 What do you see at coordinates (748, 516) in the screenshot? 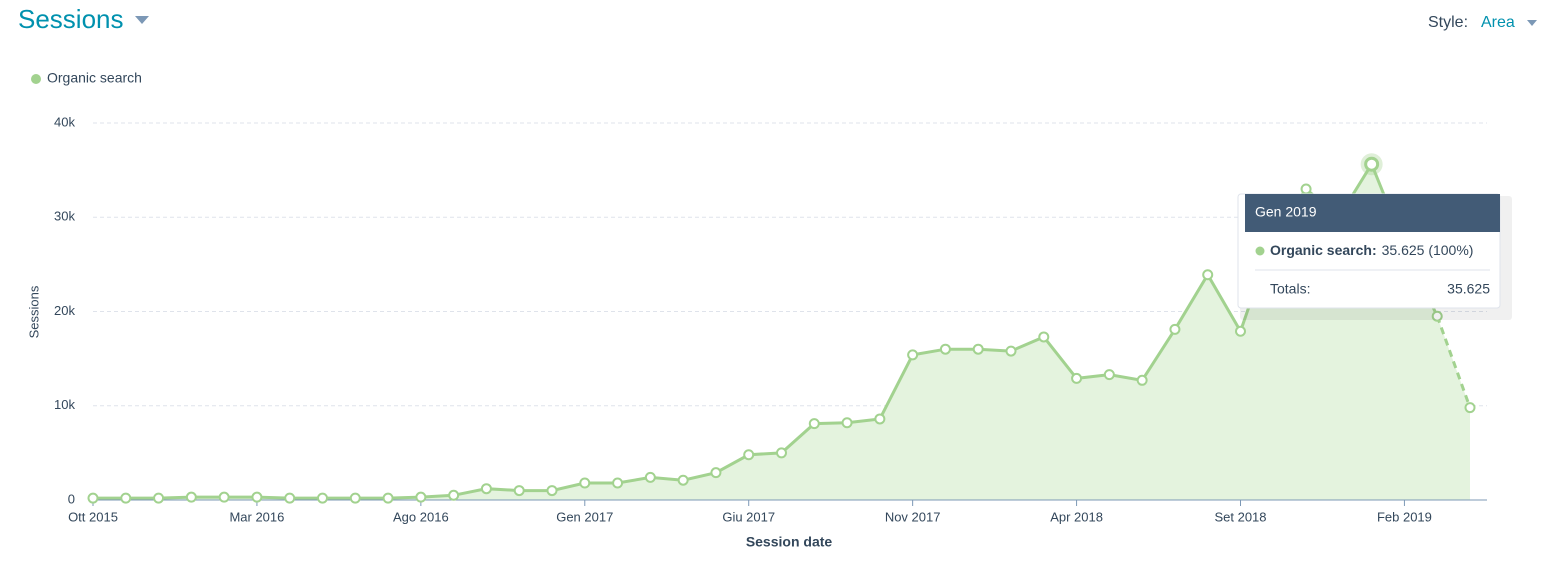
I see `x-tick-label: Giu 2017` at bounding box center [748, 516].